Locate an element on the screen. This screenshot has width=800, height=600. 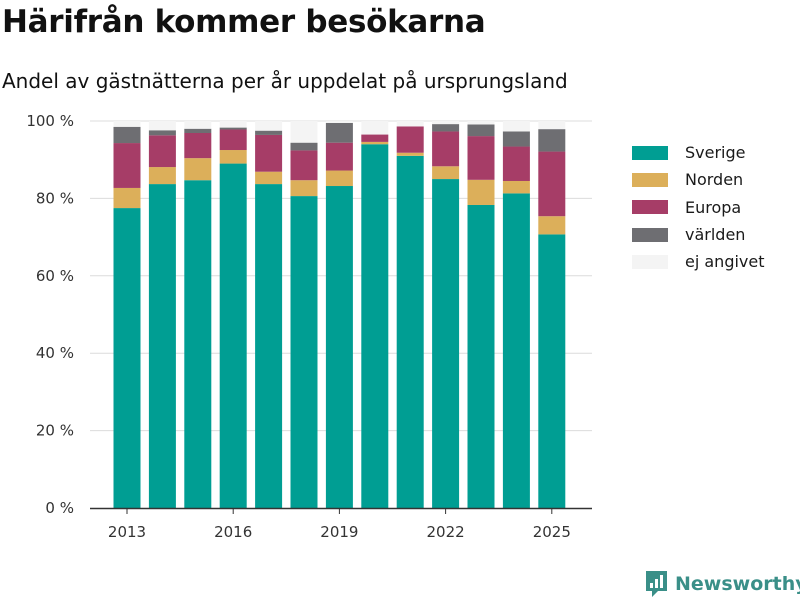
brand-name: Newsworthy is located at coordinates (737, 583).